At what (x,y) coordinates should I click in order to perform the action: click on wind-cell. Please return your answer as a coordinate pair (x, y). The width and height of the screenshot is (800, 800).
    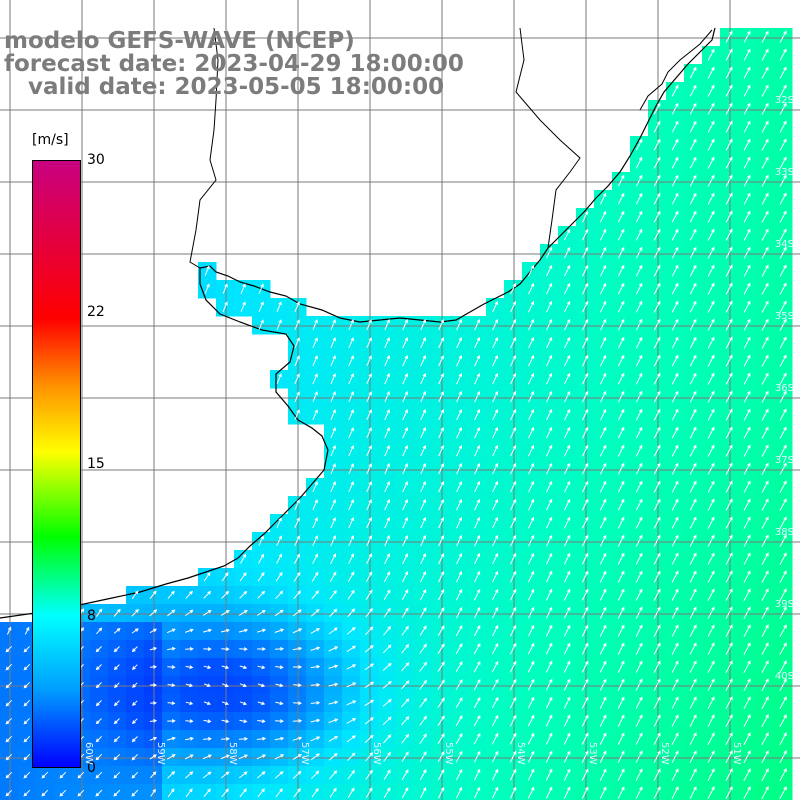
    Looking at the image, I should click on (117, 792).